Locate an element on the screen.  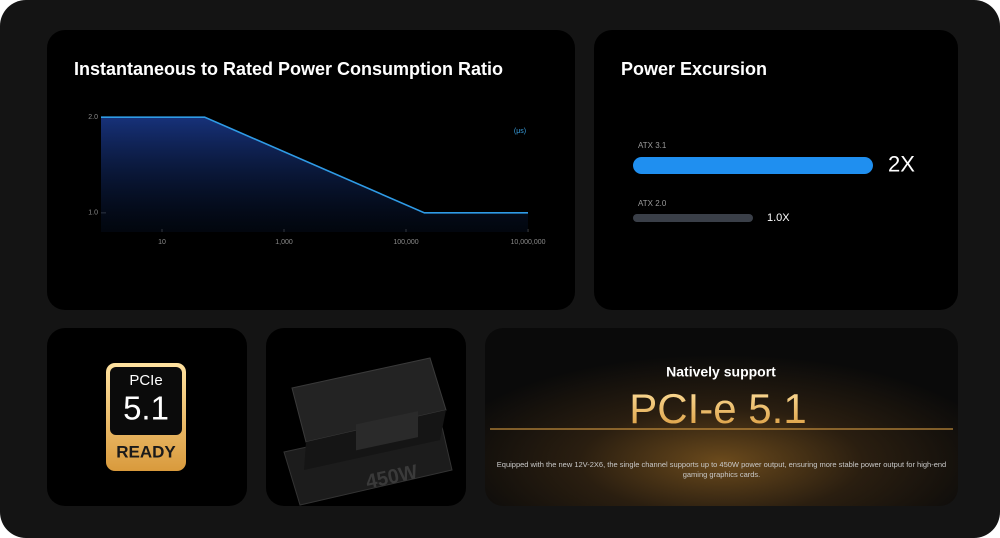
pcie-badge: PCIe 5.1 READY is located at coordinates (146, 417).